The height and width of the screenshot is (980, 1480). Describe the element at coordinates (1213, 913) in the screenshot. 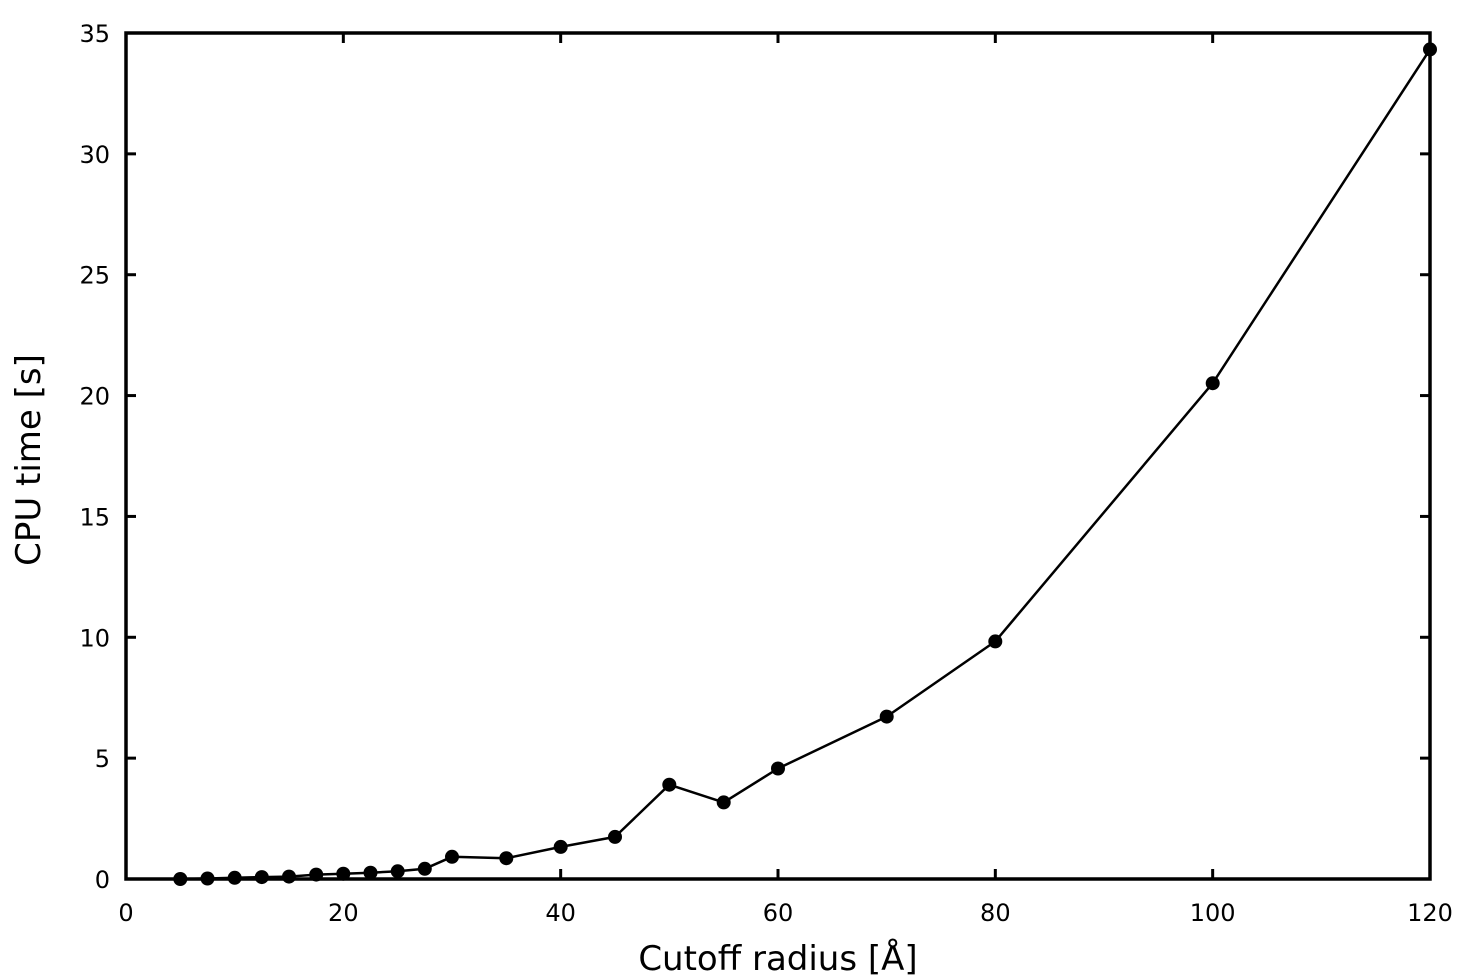

I see `x-tick-label: 100` at that location.